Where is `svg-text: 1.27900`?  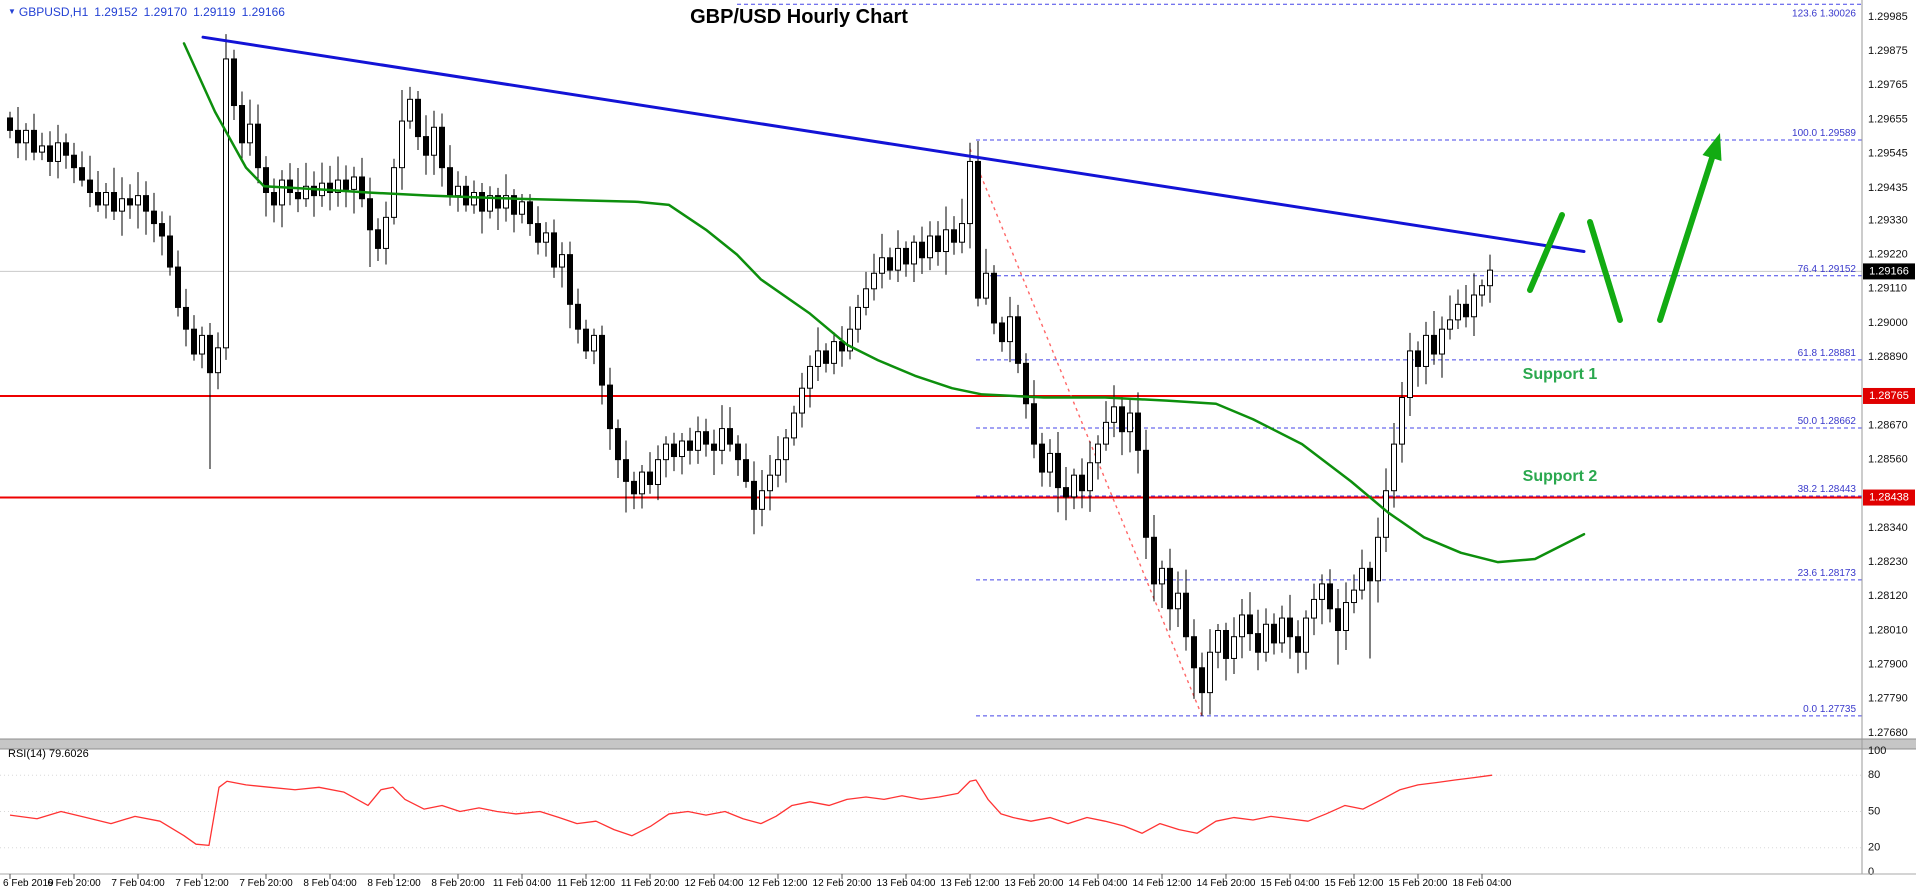
svg-text: 1.27900 is located at coordinates (1888, 665).